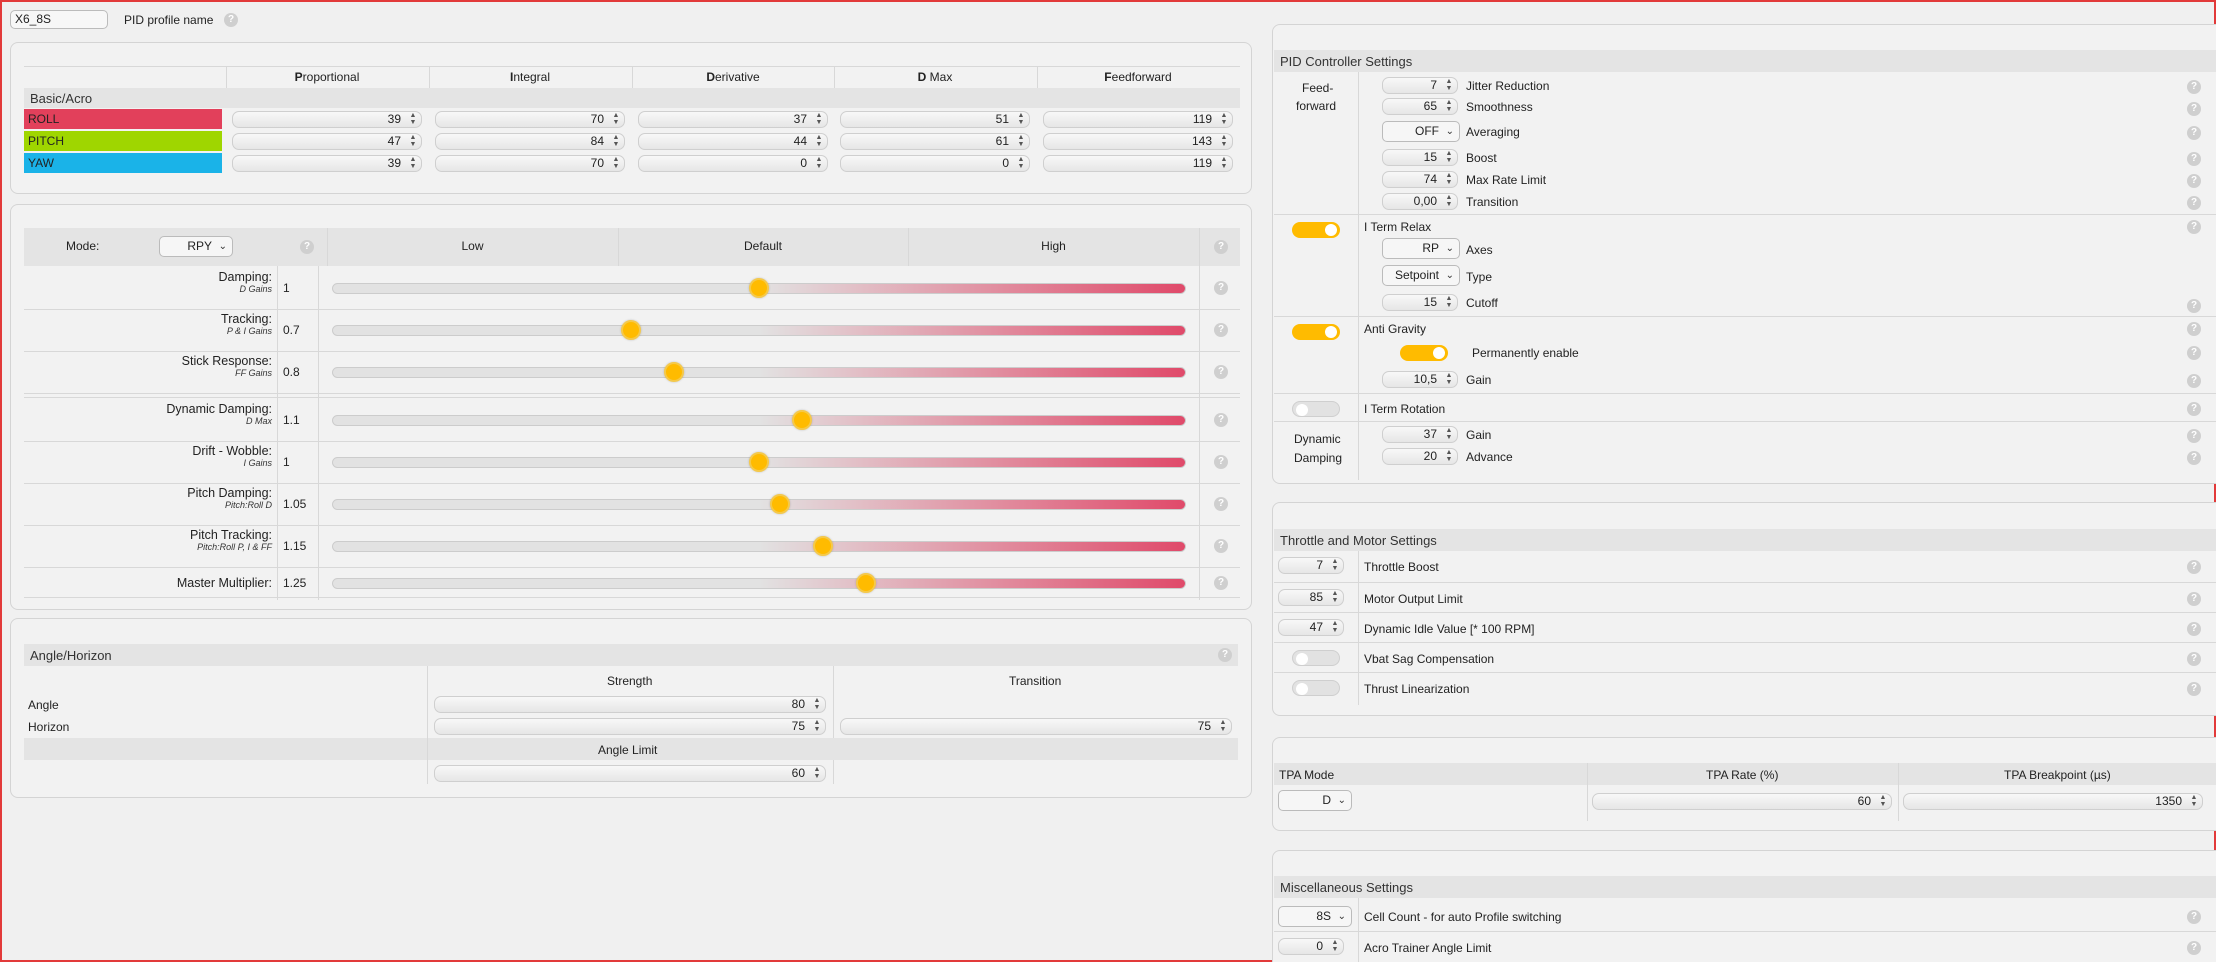  Describe the element at coordinates (1481, 158) in the screenshot. I see `boost-label: Boost` at that location.